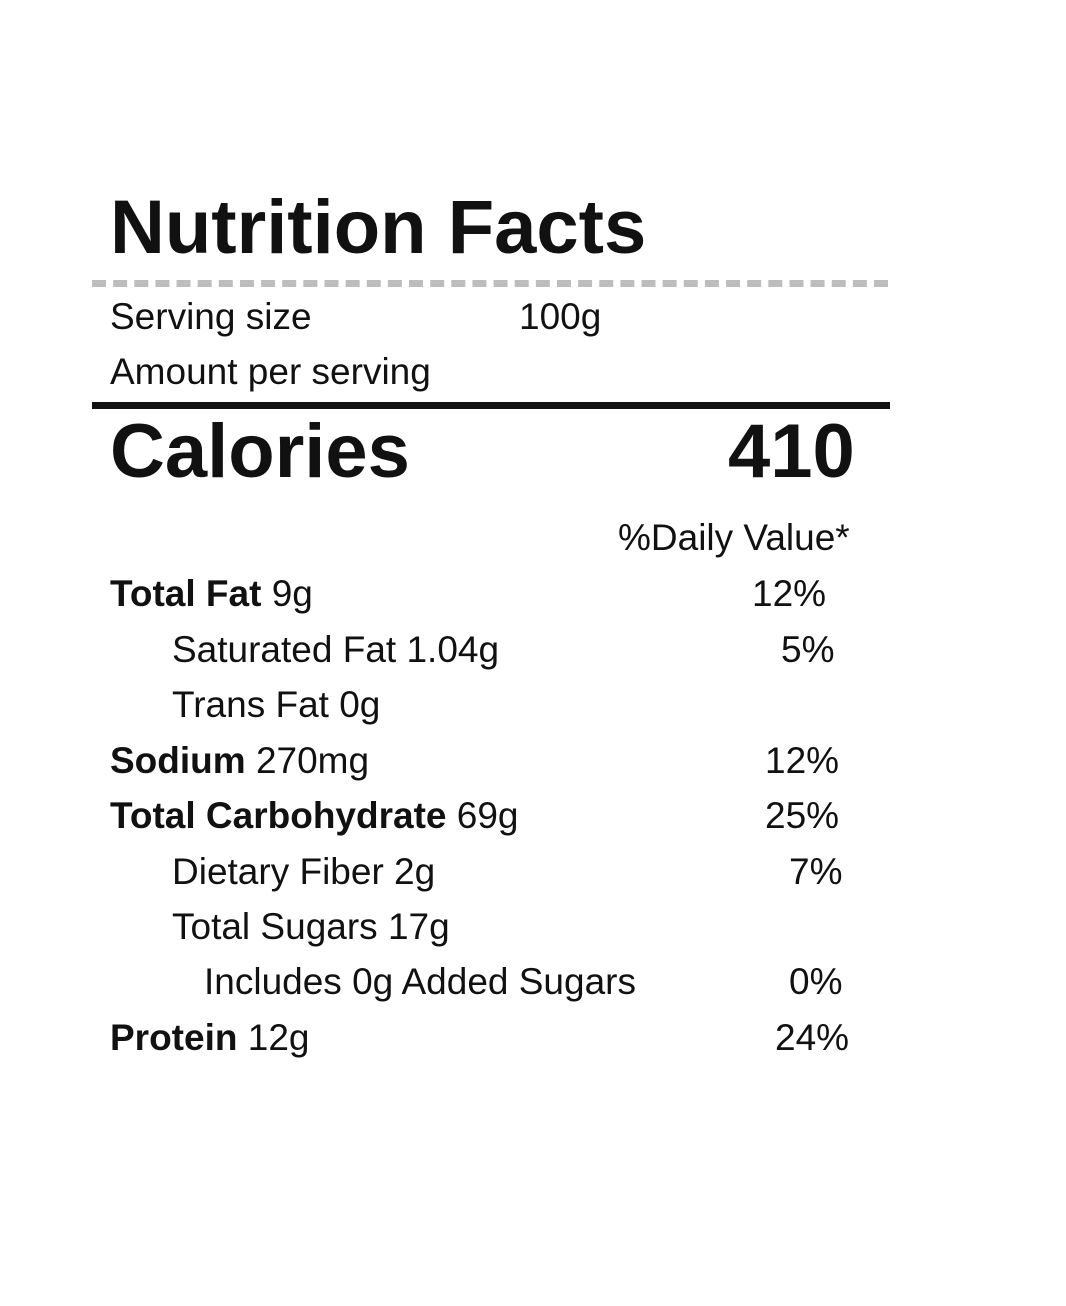 This screenshot has width=1066, height=1306. Describe the element at coordinates (287, 593) in the screenshot. I see `nutrient-amount: 9g` at that location.